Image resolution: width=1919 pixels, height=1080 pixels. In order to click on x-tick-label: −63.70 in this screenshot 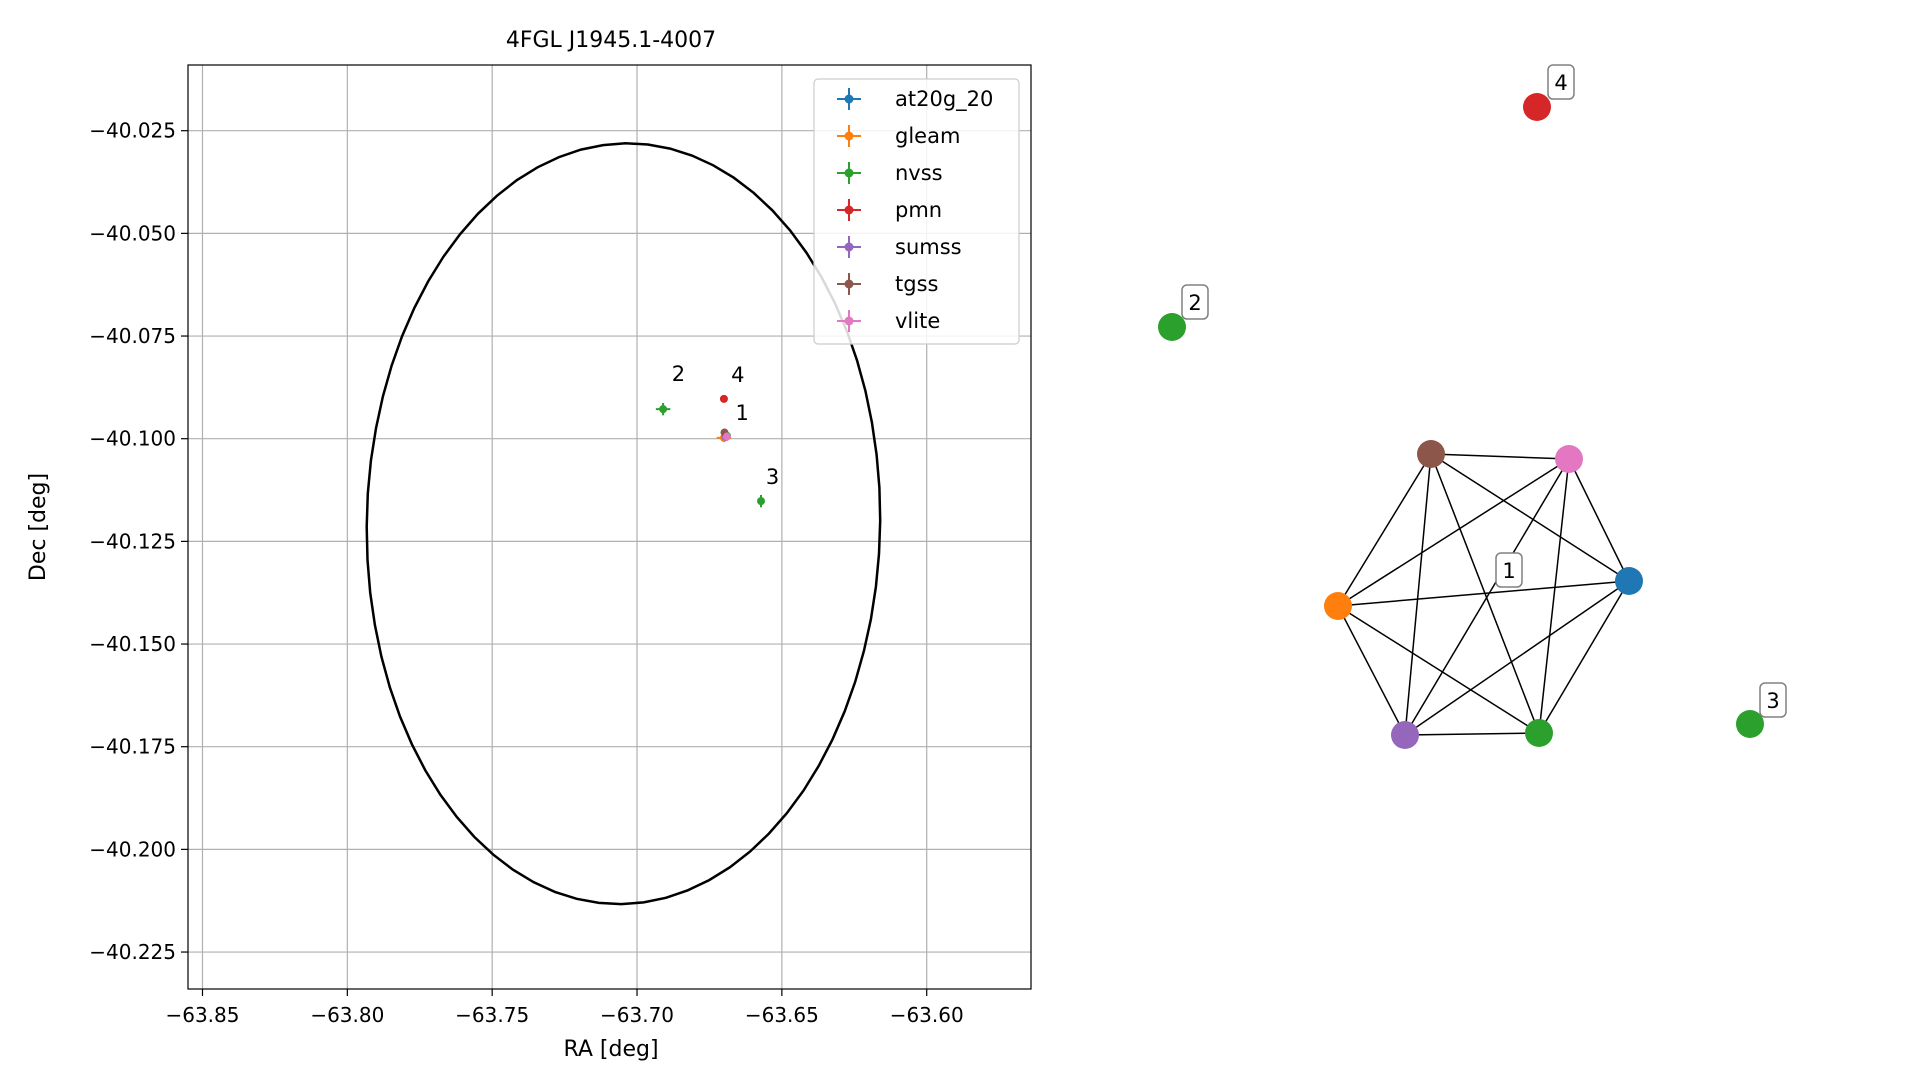, I will do `click(637, 1015)`.